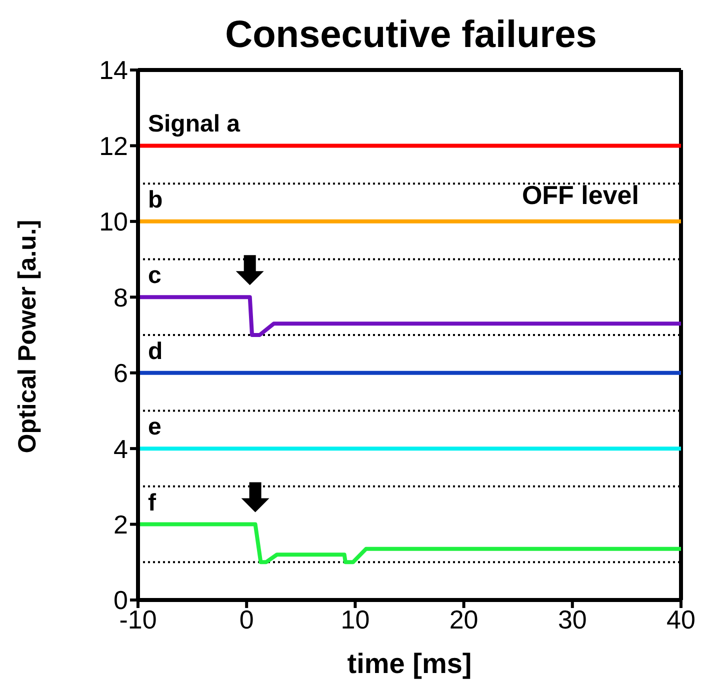  Describe the element at coordinates (121, 525) in the screenshot. I see `y-tick-label: 2` at that location.